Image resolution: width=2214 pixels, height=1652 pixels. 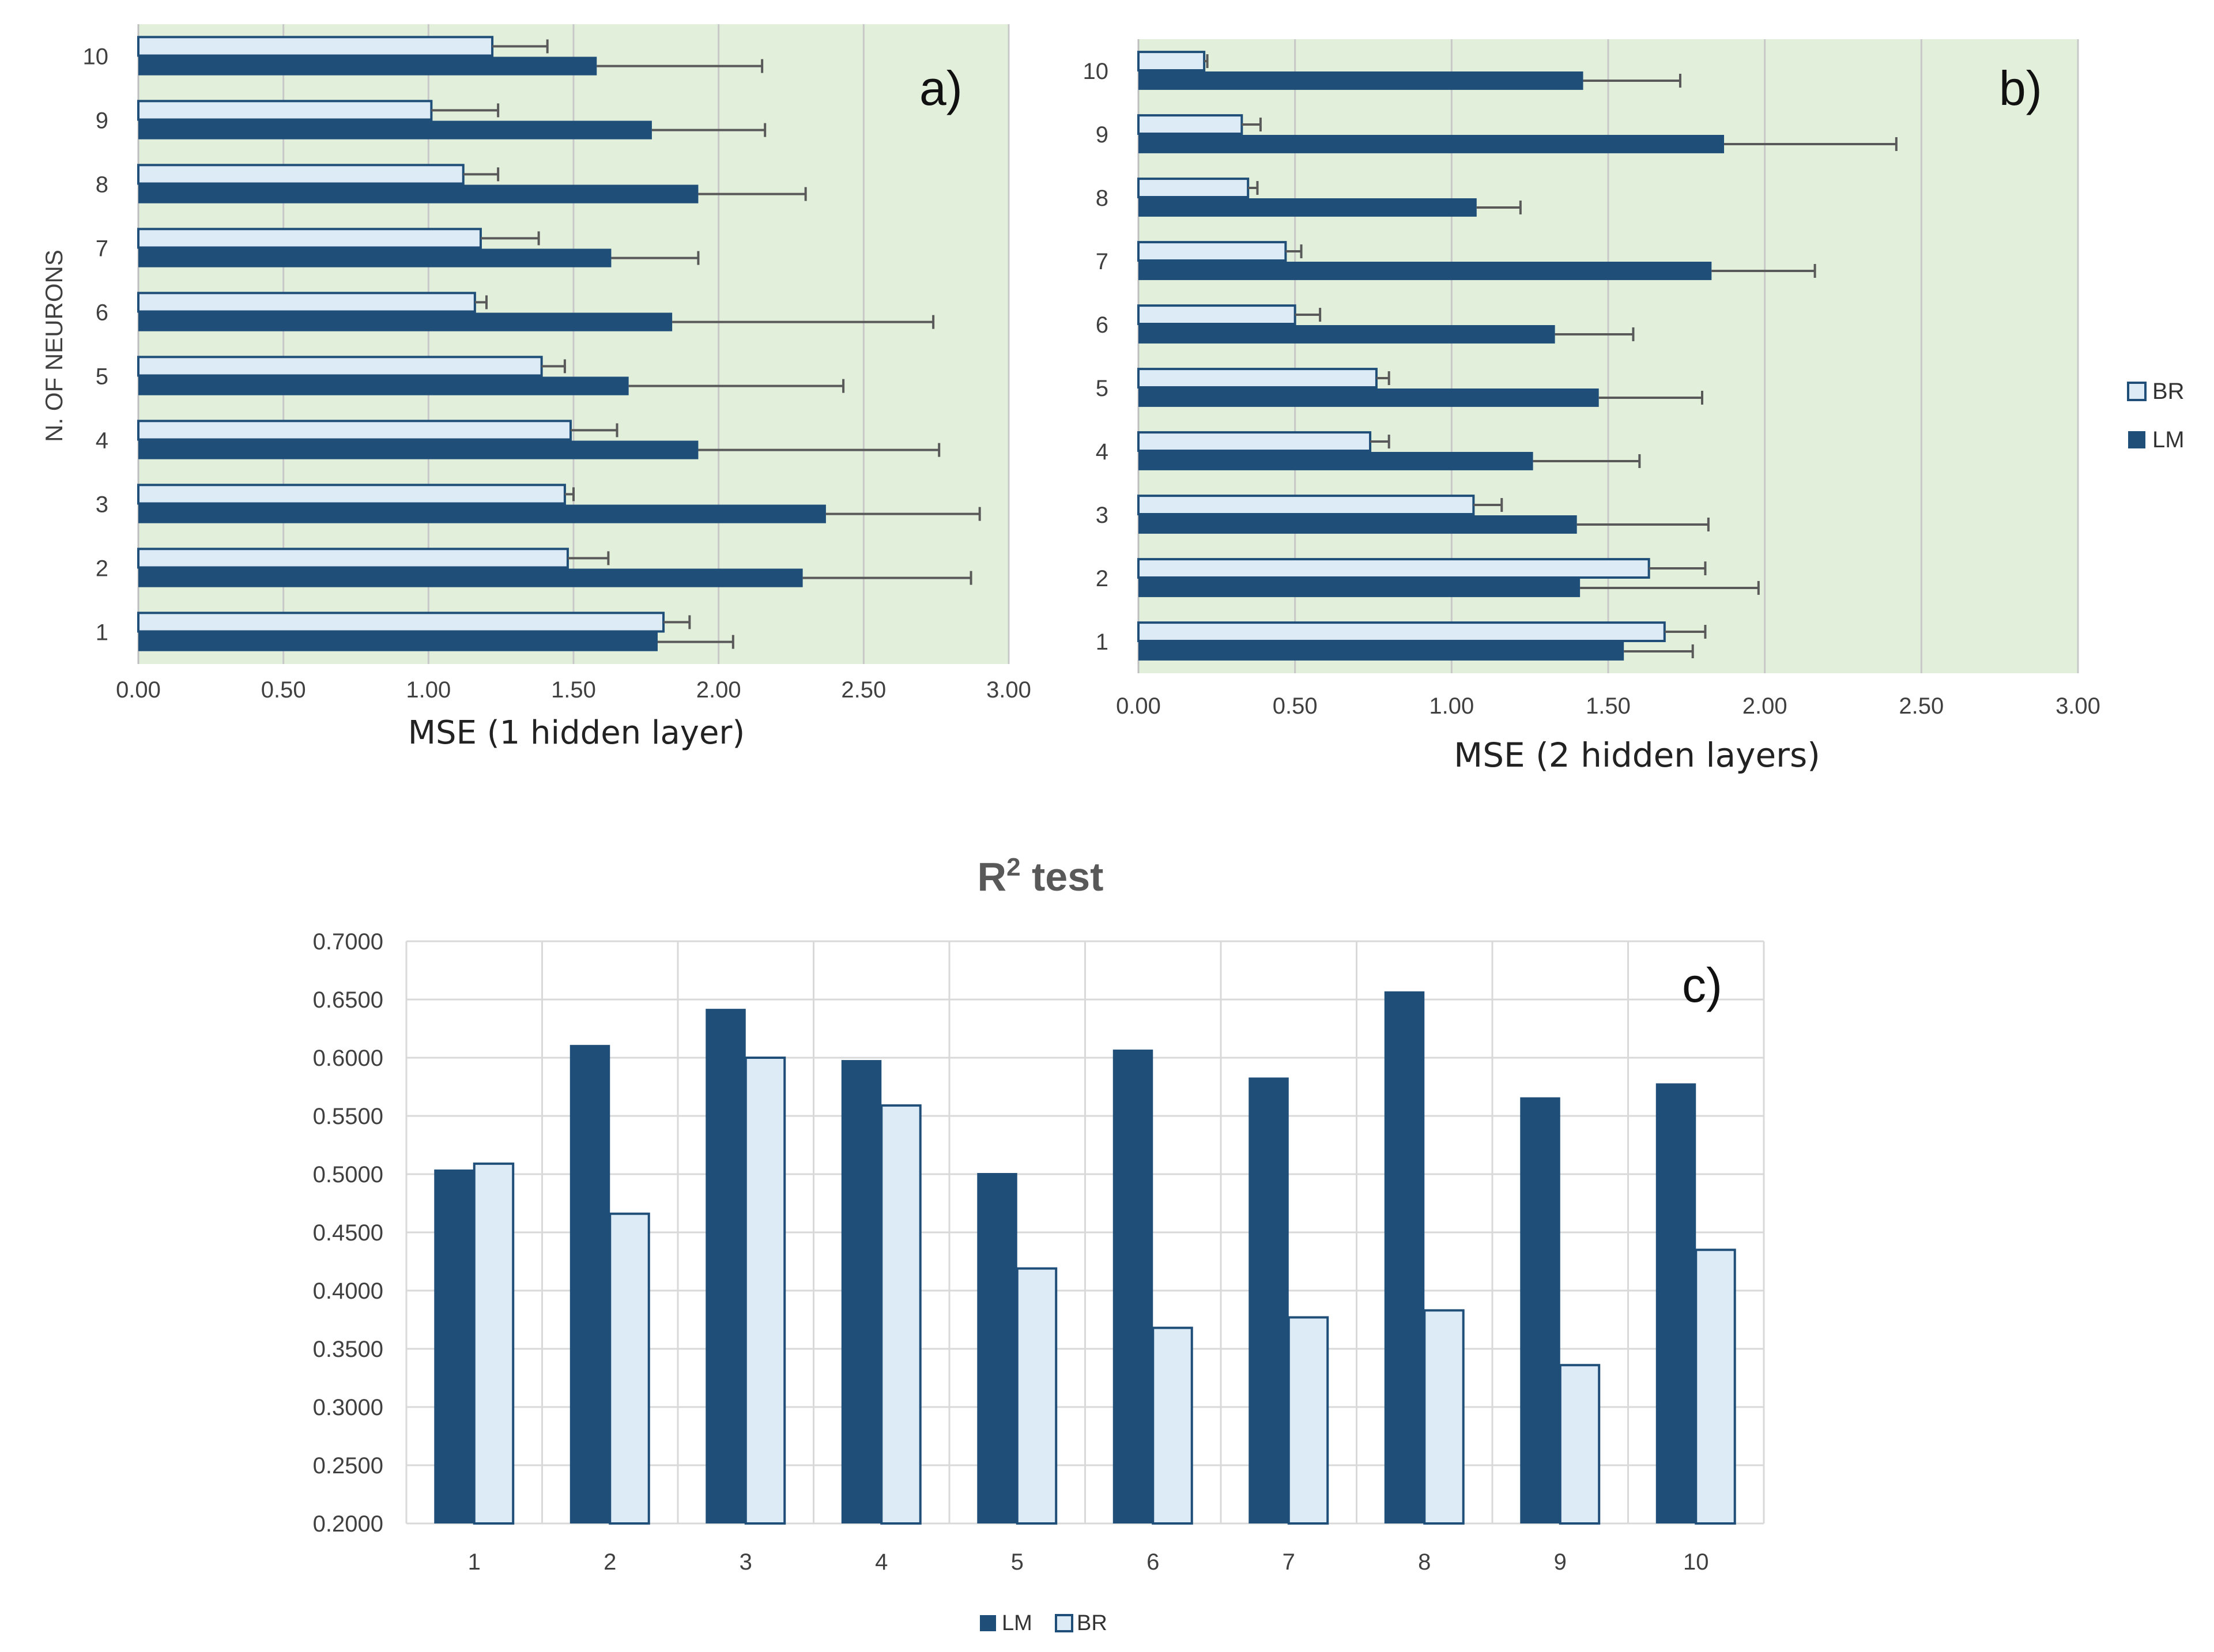 What do you see at coordinates (102, 505) in the screenshot?
I see `a-y-tick: 3` at bounding box center [102, 505].